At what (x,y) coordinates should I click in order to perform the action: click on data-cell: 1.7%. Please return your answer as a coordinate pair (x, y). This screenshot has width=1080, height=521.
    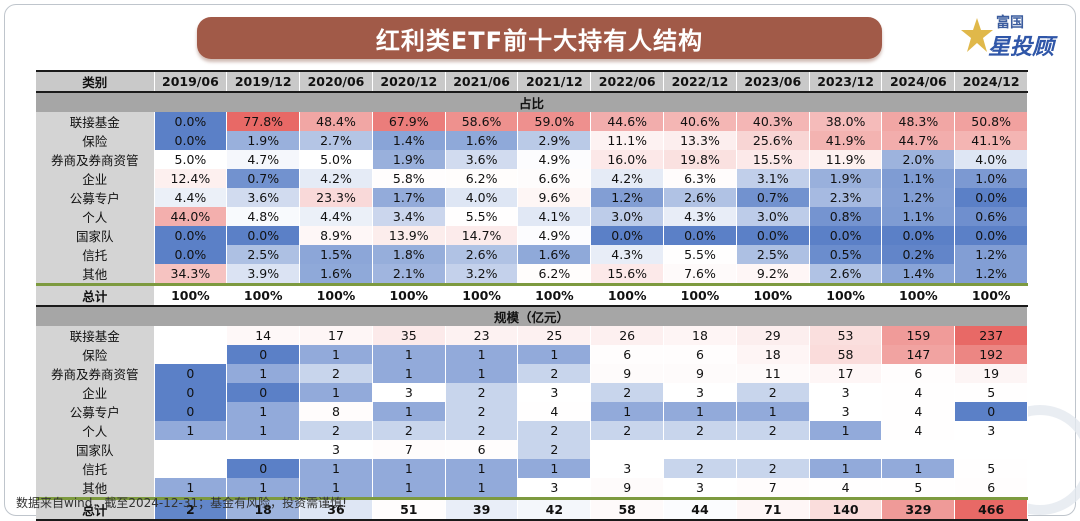
    Looking at the image, I should click on (409, 197).